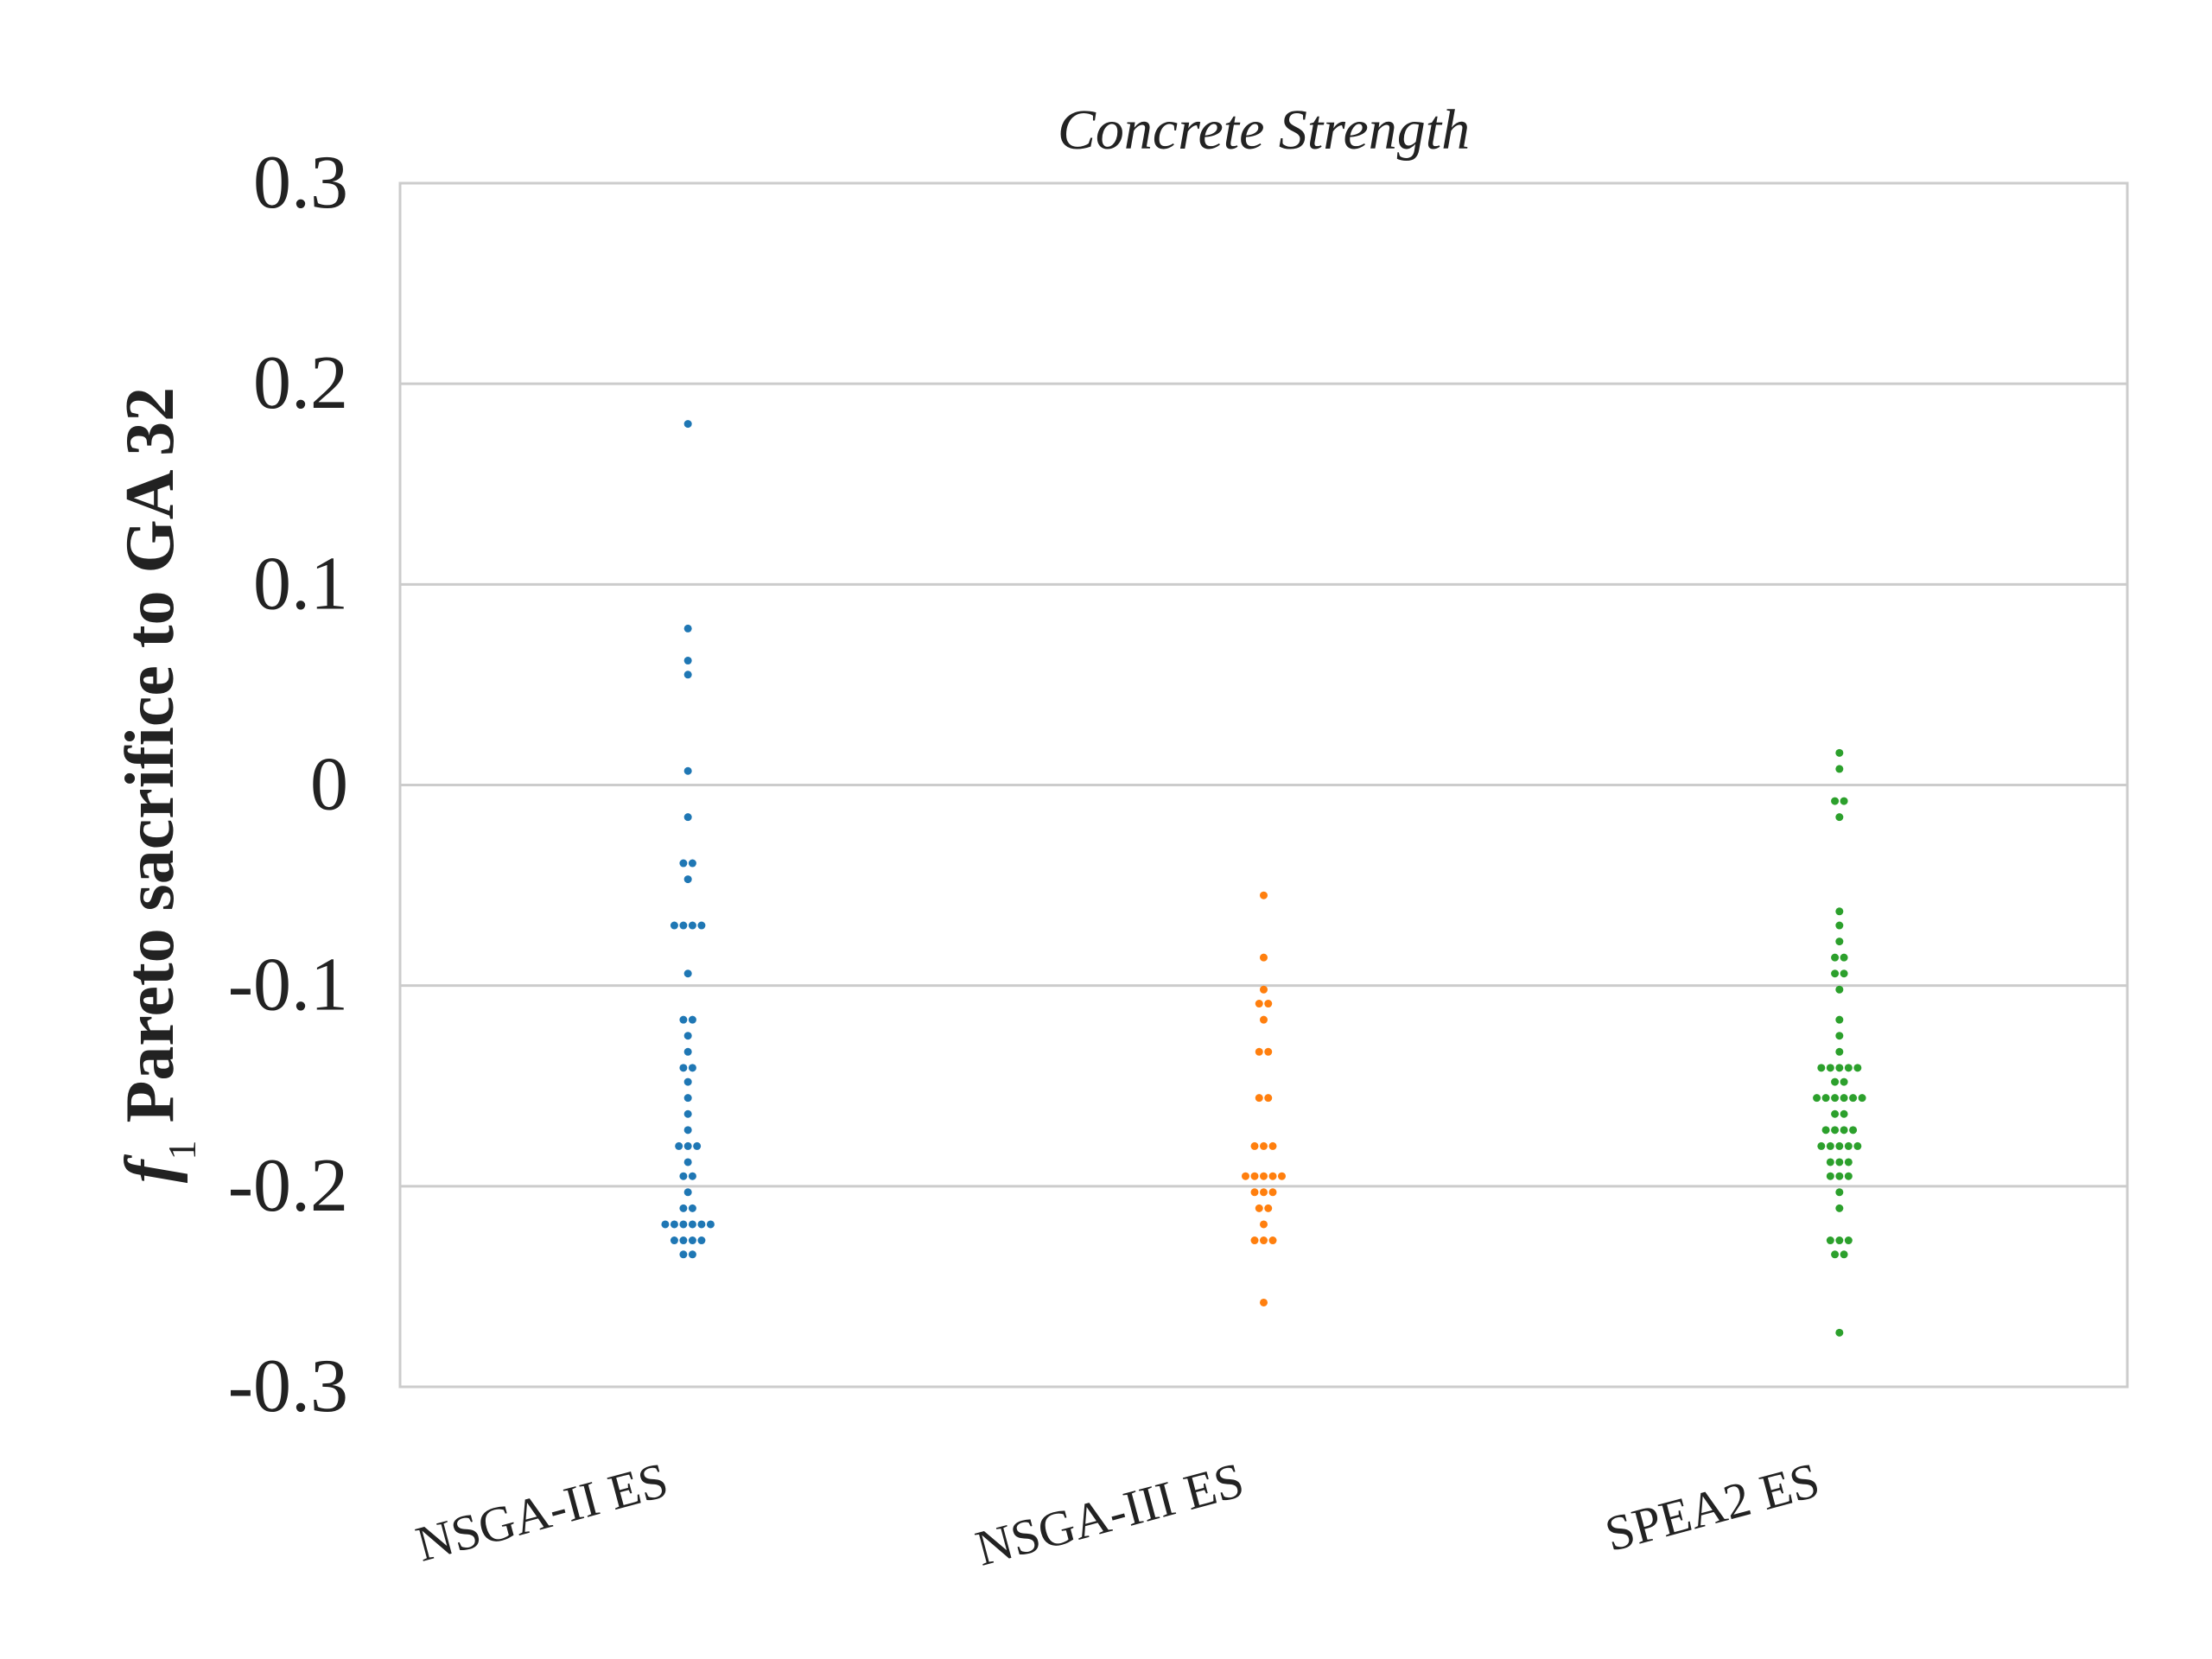 Image resolution: width=2212 pixels, height=1659 pixels. Describe the element at coordinates (300, 183) in the screenshot. I see `y-tick-label: 0.3` at that location.